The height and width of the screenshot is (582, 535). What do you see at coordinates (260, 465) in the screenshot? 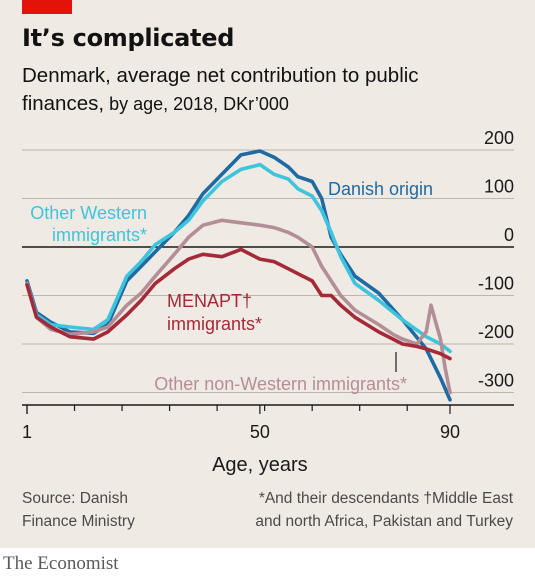
I see `x-axis-title: Age, years` at bounding box center [260, 465].